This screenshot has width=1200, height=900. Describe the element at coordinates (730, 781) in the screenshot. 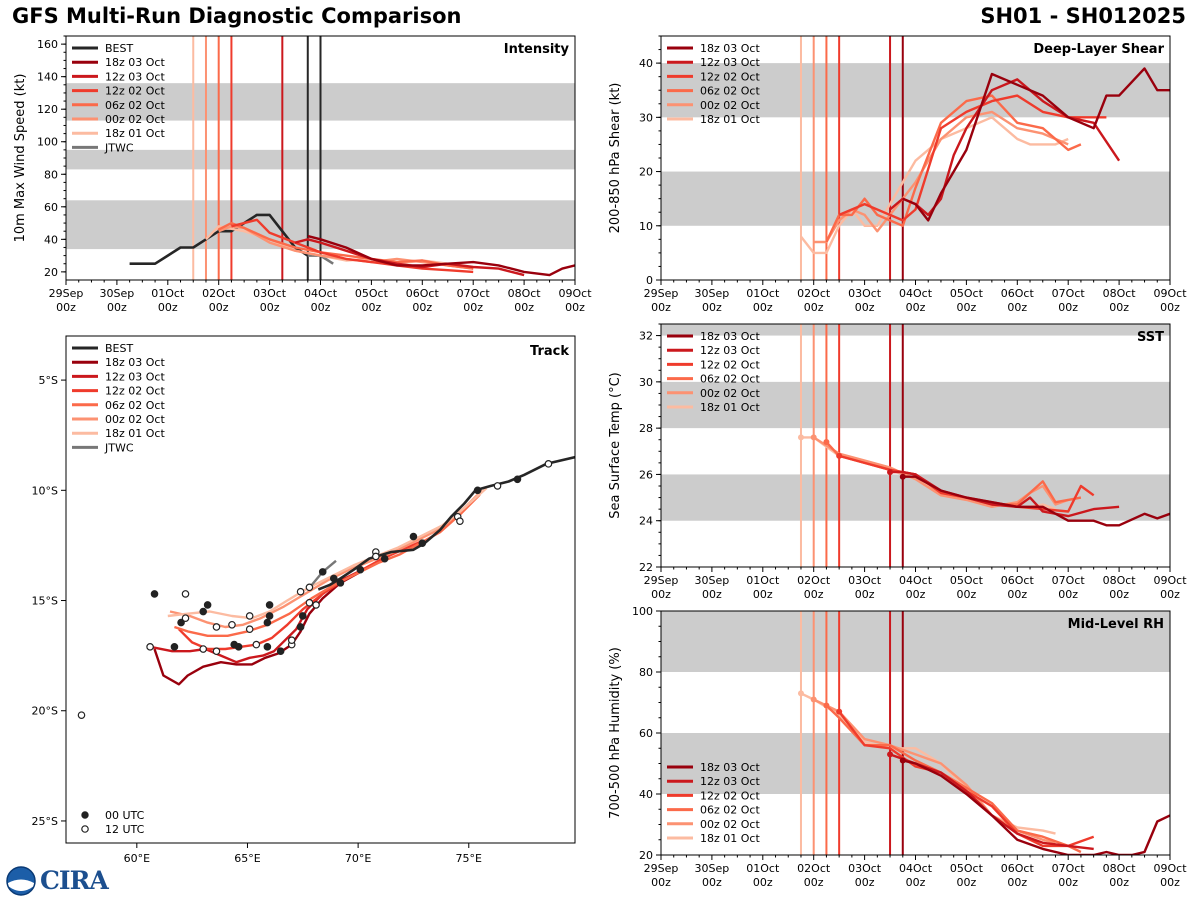

I see `rh-legend-label: 12z 03 Oct` at that location.